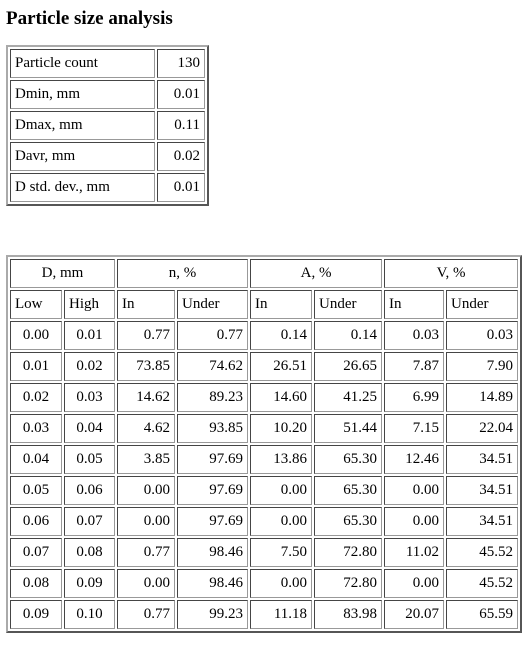 The height and width of the screenshot is (659, 531). What do you see at coordinates (414, 366) in the screenshot?
I see `data-cell: 7.87` at bounding box center [414, 366].